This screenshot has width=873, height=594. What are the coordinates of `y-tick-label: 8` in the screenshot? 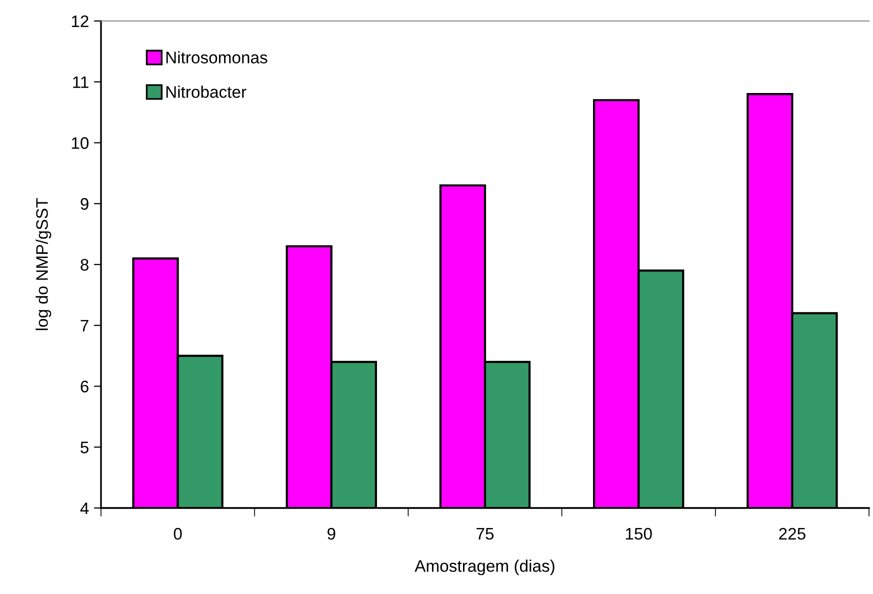 It's located at (84, 264).